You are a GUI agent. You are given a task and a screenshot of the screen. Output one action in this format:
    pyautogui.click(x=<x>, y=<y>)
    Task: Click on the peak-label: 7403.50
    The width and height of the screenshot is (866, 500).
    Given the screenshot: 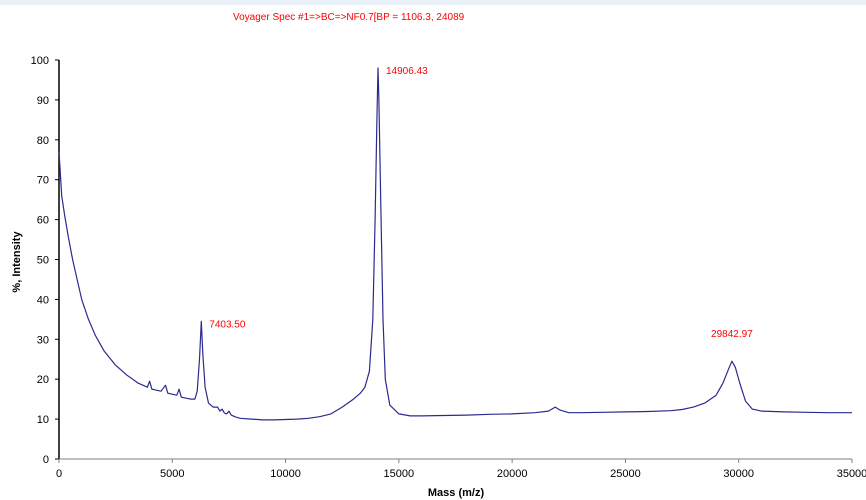 What is the action you would take?
    pyautogui.click(x=227, y=324)
    